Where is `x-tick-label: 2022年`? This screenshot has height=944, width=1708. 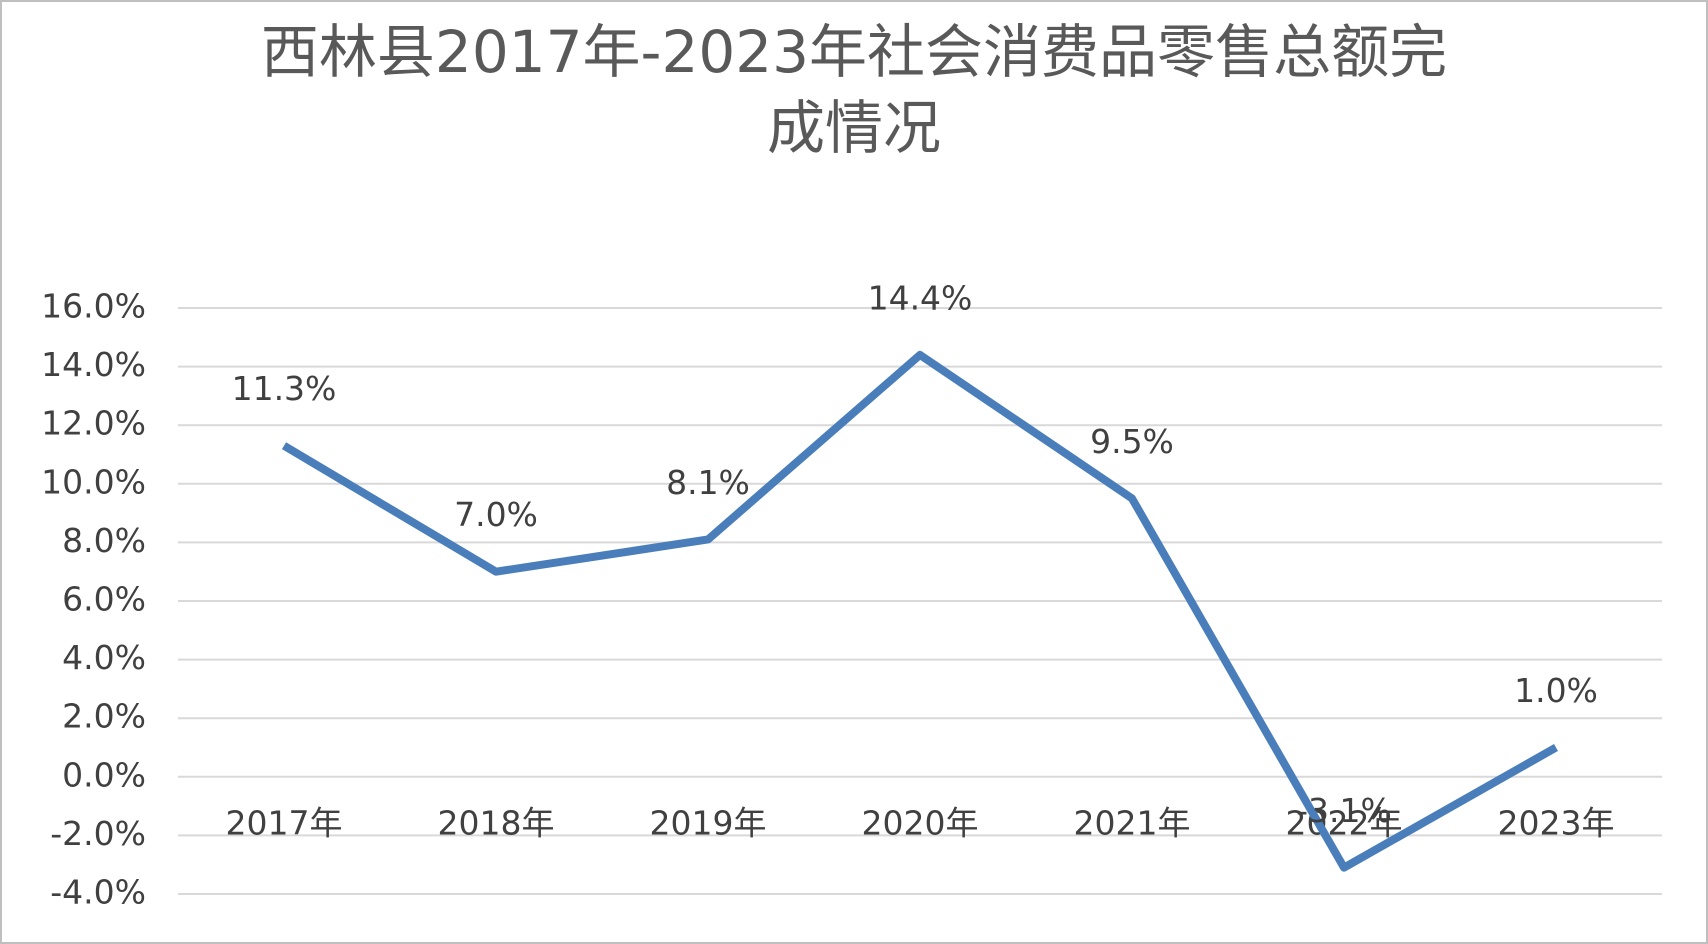 x-tick-label: 2022年 is located at coordinates (1344, 823).